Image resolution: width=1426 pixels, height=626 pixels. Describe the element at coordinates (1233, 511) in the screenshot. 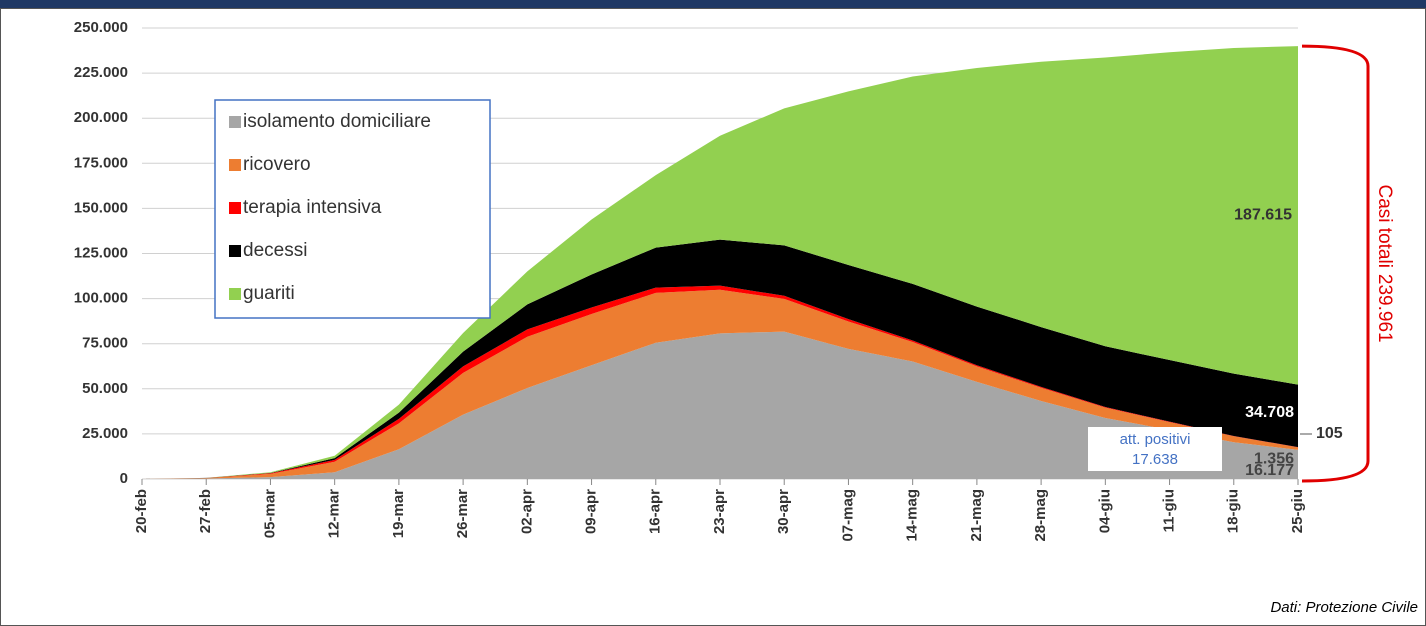

I see `x-tick-label: 18-giu` at that location.